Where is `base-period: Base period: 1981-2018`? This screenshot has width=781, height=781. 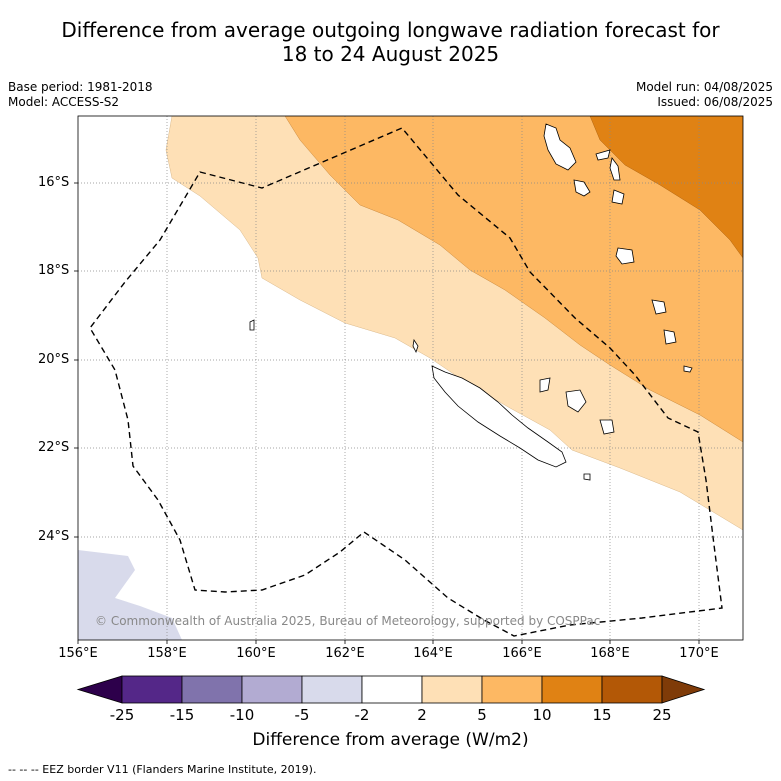
base-period: Base period: 1981-2018 is located at coordinates (80, 87).